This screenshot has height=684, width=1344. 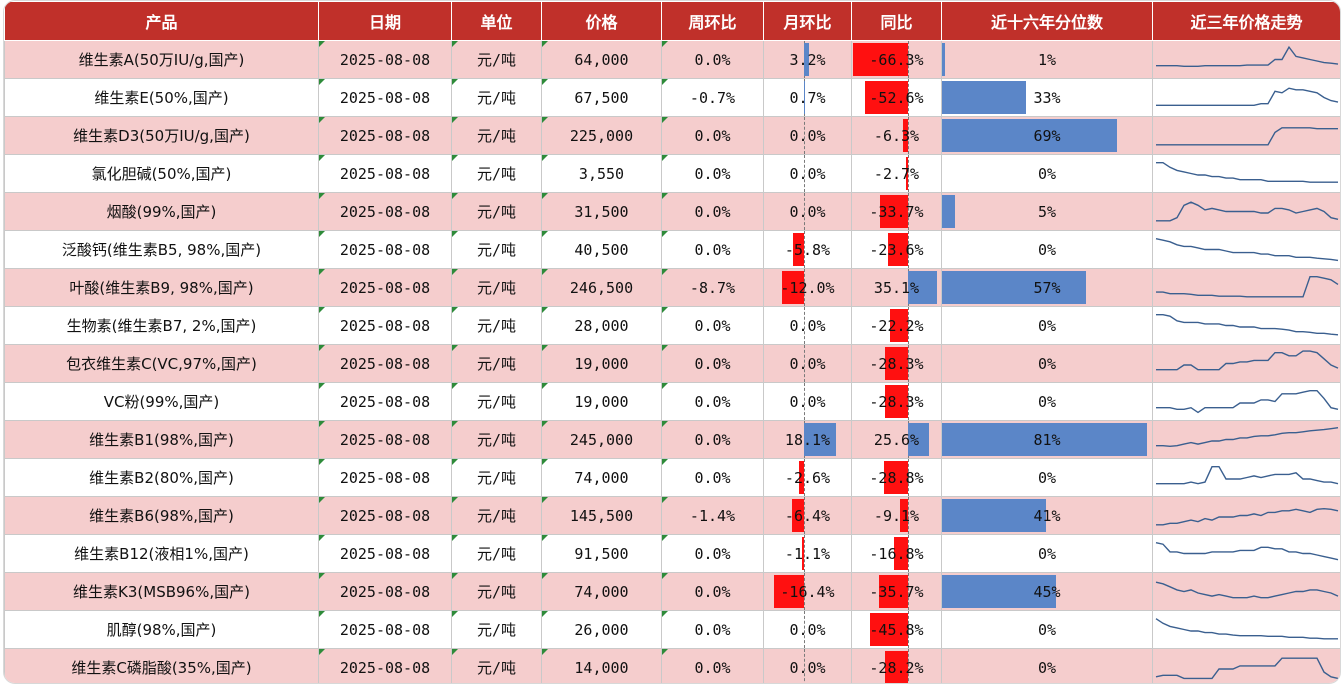 What do you see at coordinates (896, 665) in the screenshot?
I see `cell-yoy: -28.2%` at bounding box center [896, 665].